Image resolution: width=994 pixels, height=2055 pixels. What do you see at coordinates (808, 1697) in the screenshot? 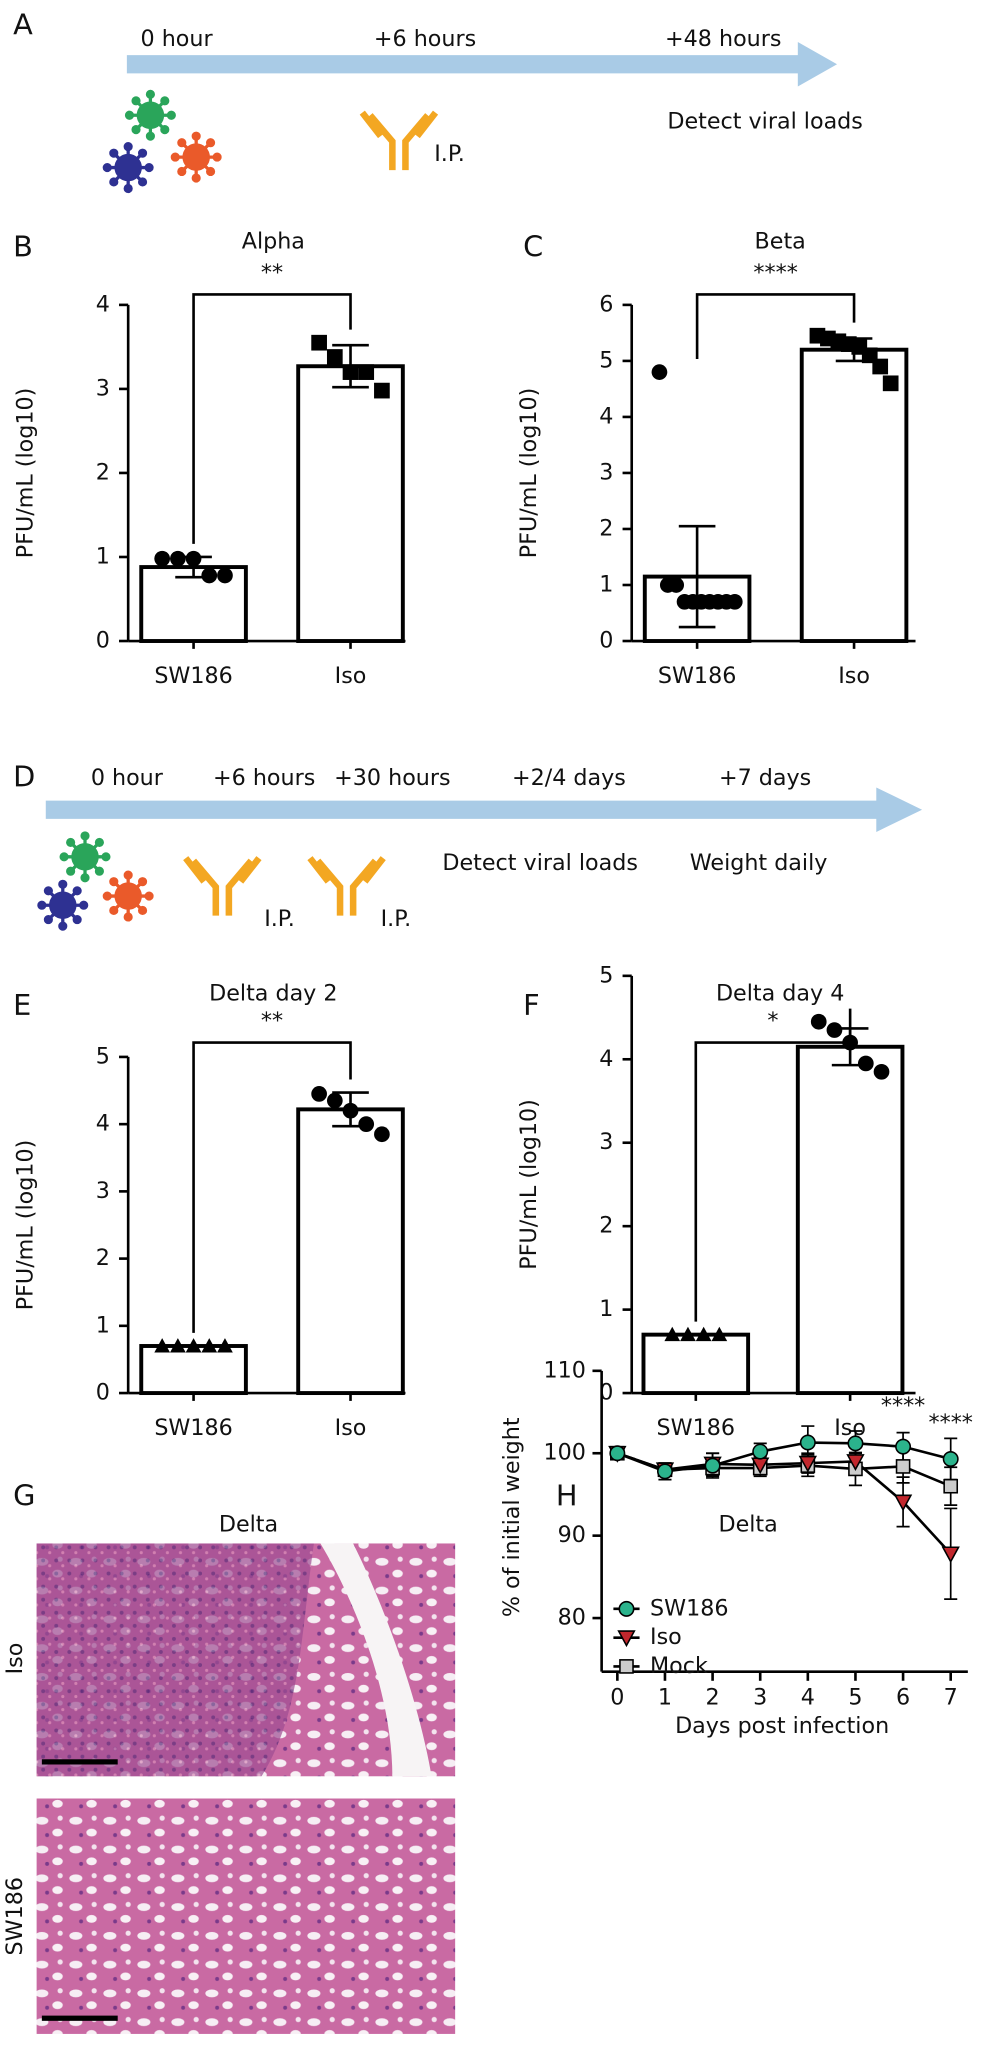
I see `x-tick-label: 4` at bounding box center [808, 1697].